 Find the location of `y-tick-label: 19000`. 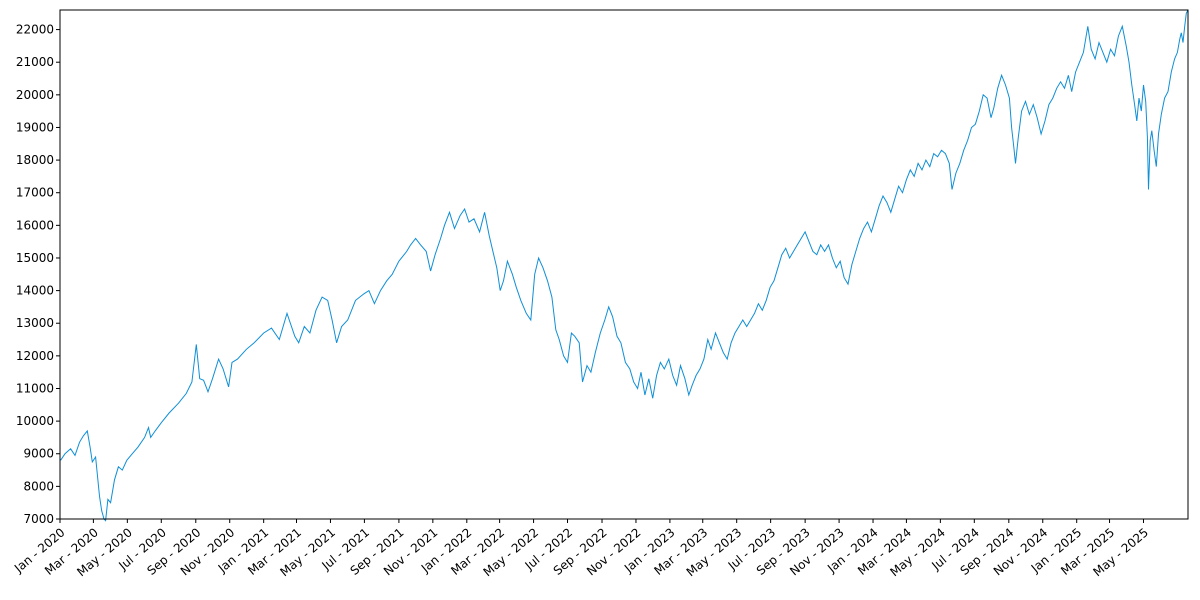

y-tick-label: 19000 is located at coordinates (35, 127).